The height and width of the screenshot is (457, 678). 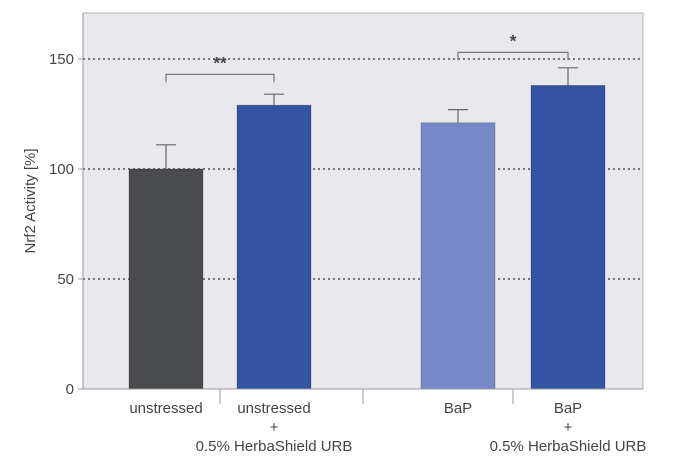 I want to click on x-tick-label-3: BaP, so click(x=458, y=408).